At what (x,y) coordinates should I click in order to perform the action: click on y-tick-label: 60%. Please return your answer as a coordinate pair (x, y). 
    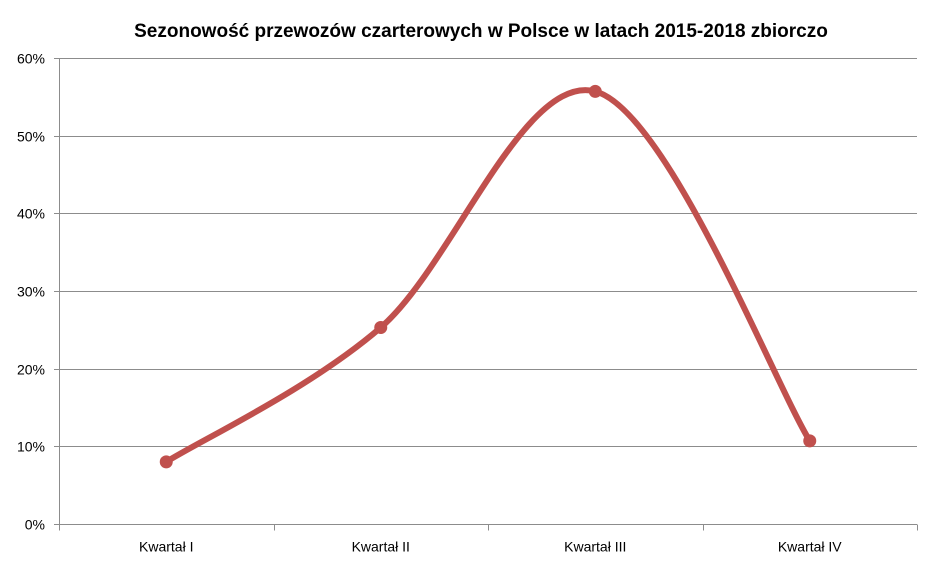
    Looking at the image, I should click on (31, 59).